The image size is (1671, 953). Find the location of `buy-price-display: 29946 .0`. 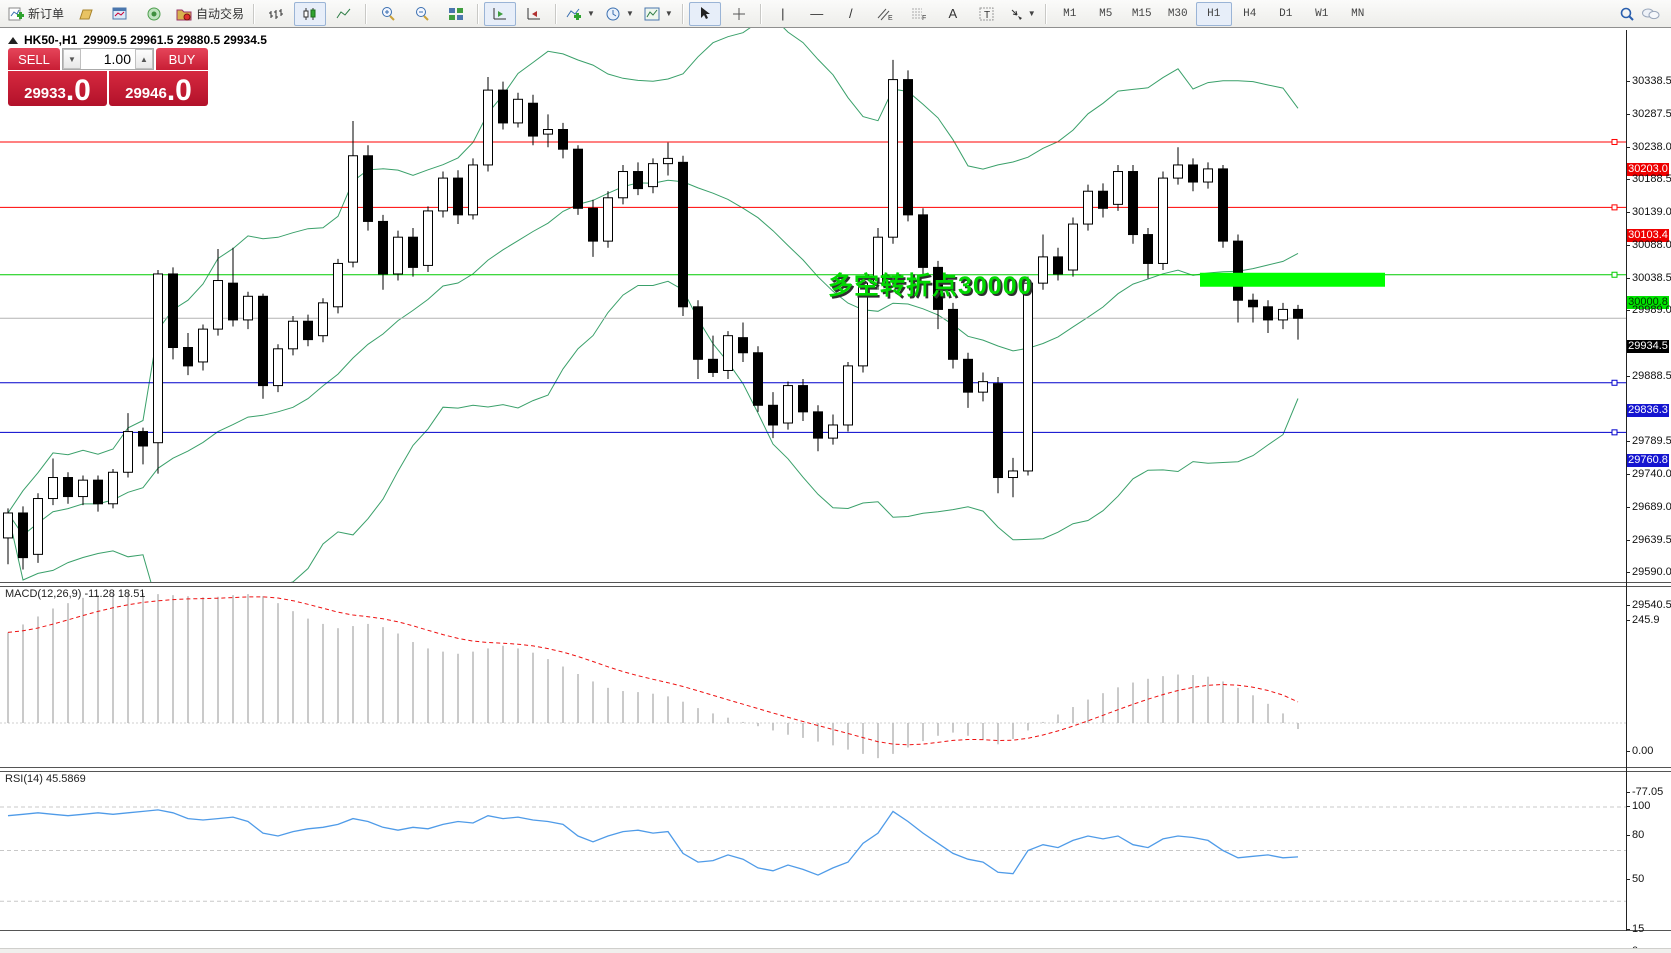

buy-price-display: 29946 .0 is located at coordinates (158, 88).